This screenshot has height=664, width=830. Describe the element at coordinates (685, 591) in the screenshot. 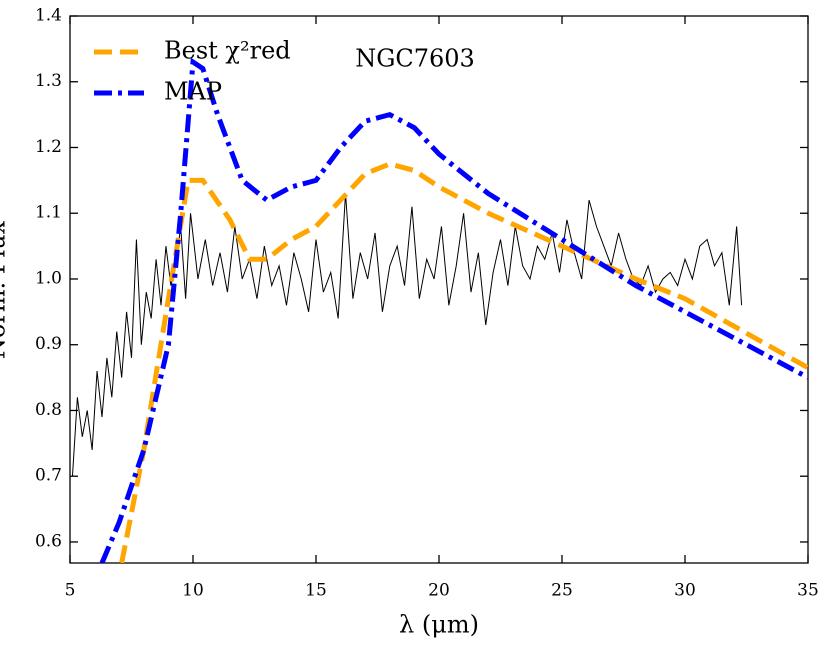

I see `x-tick-label: 30` at that location.